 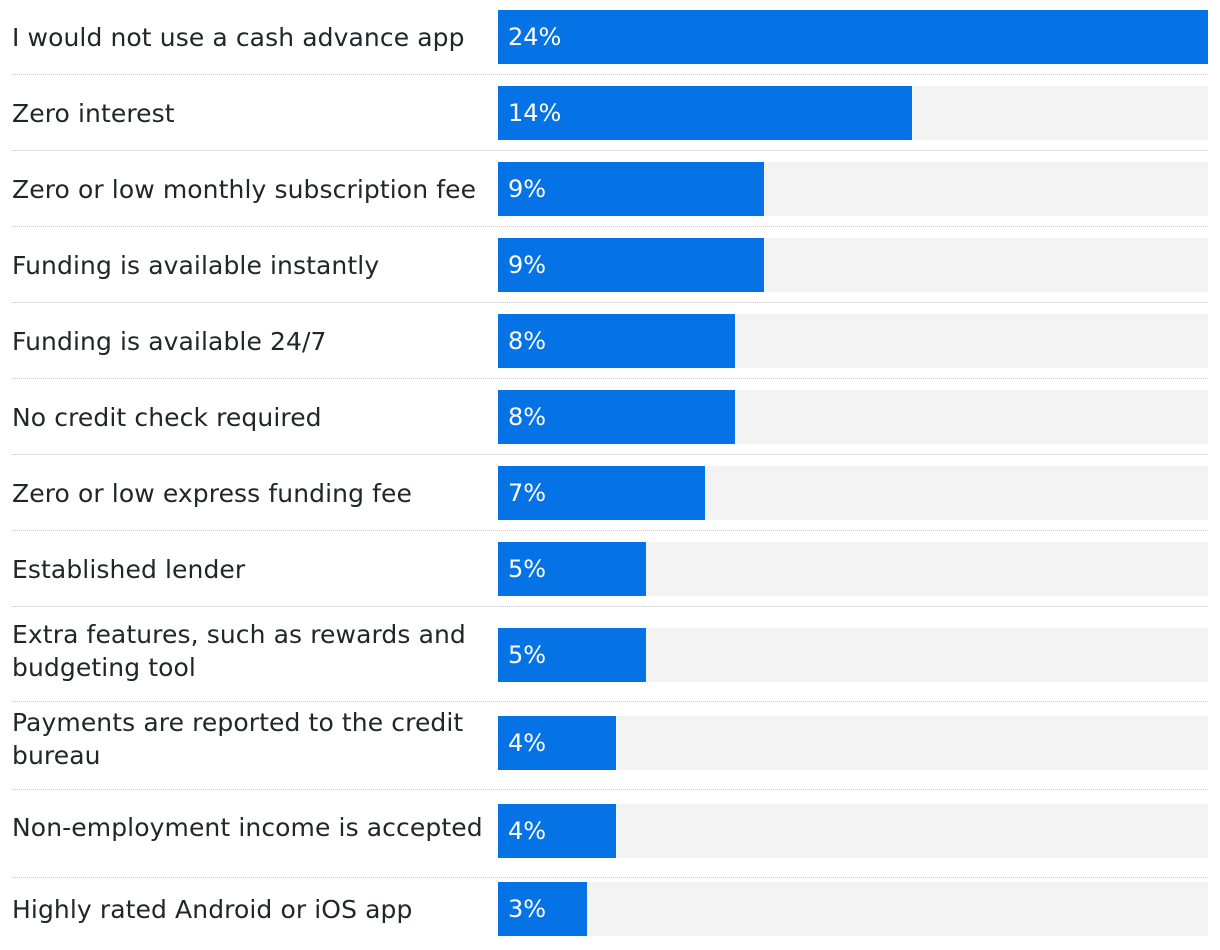 I want to click on category-label: Funding is available 24/7, so click(x=169, y=341).